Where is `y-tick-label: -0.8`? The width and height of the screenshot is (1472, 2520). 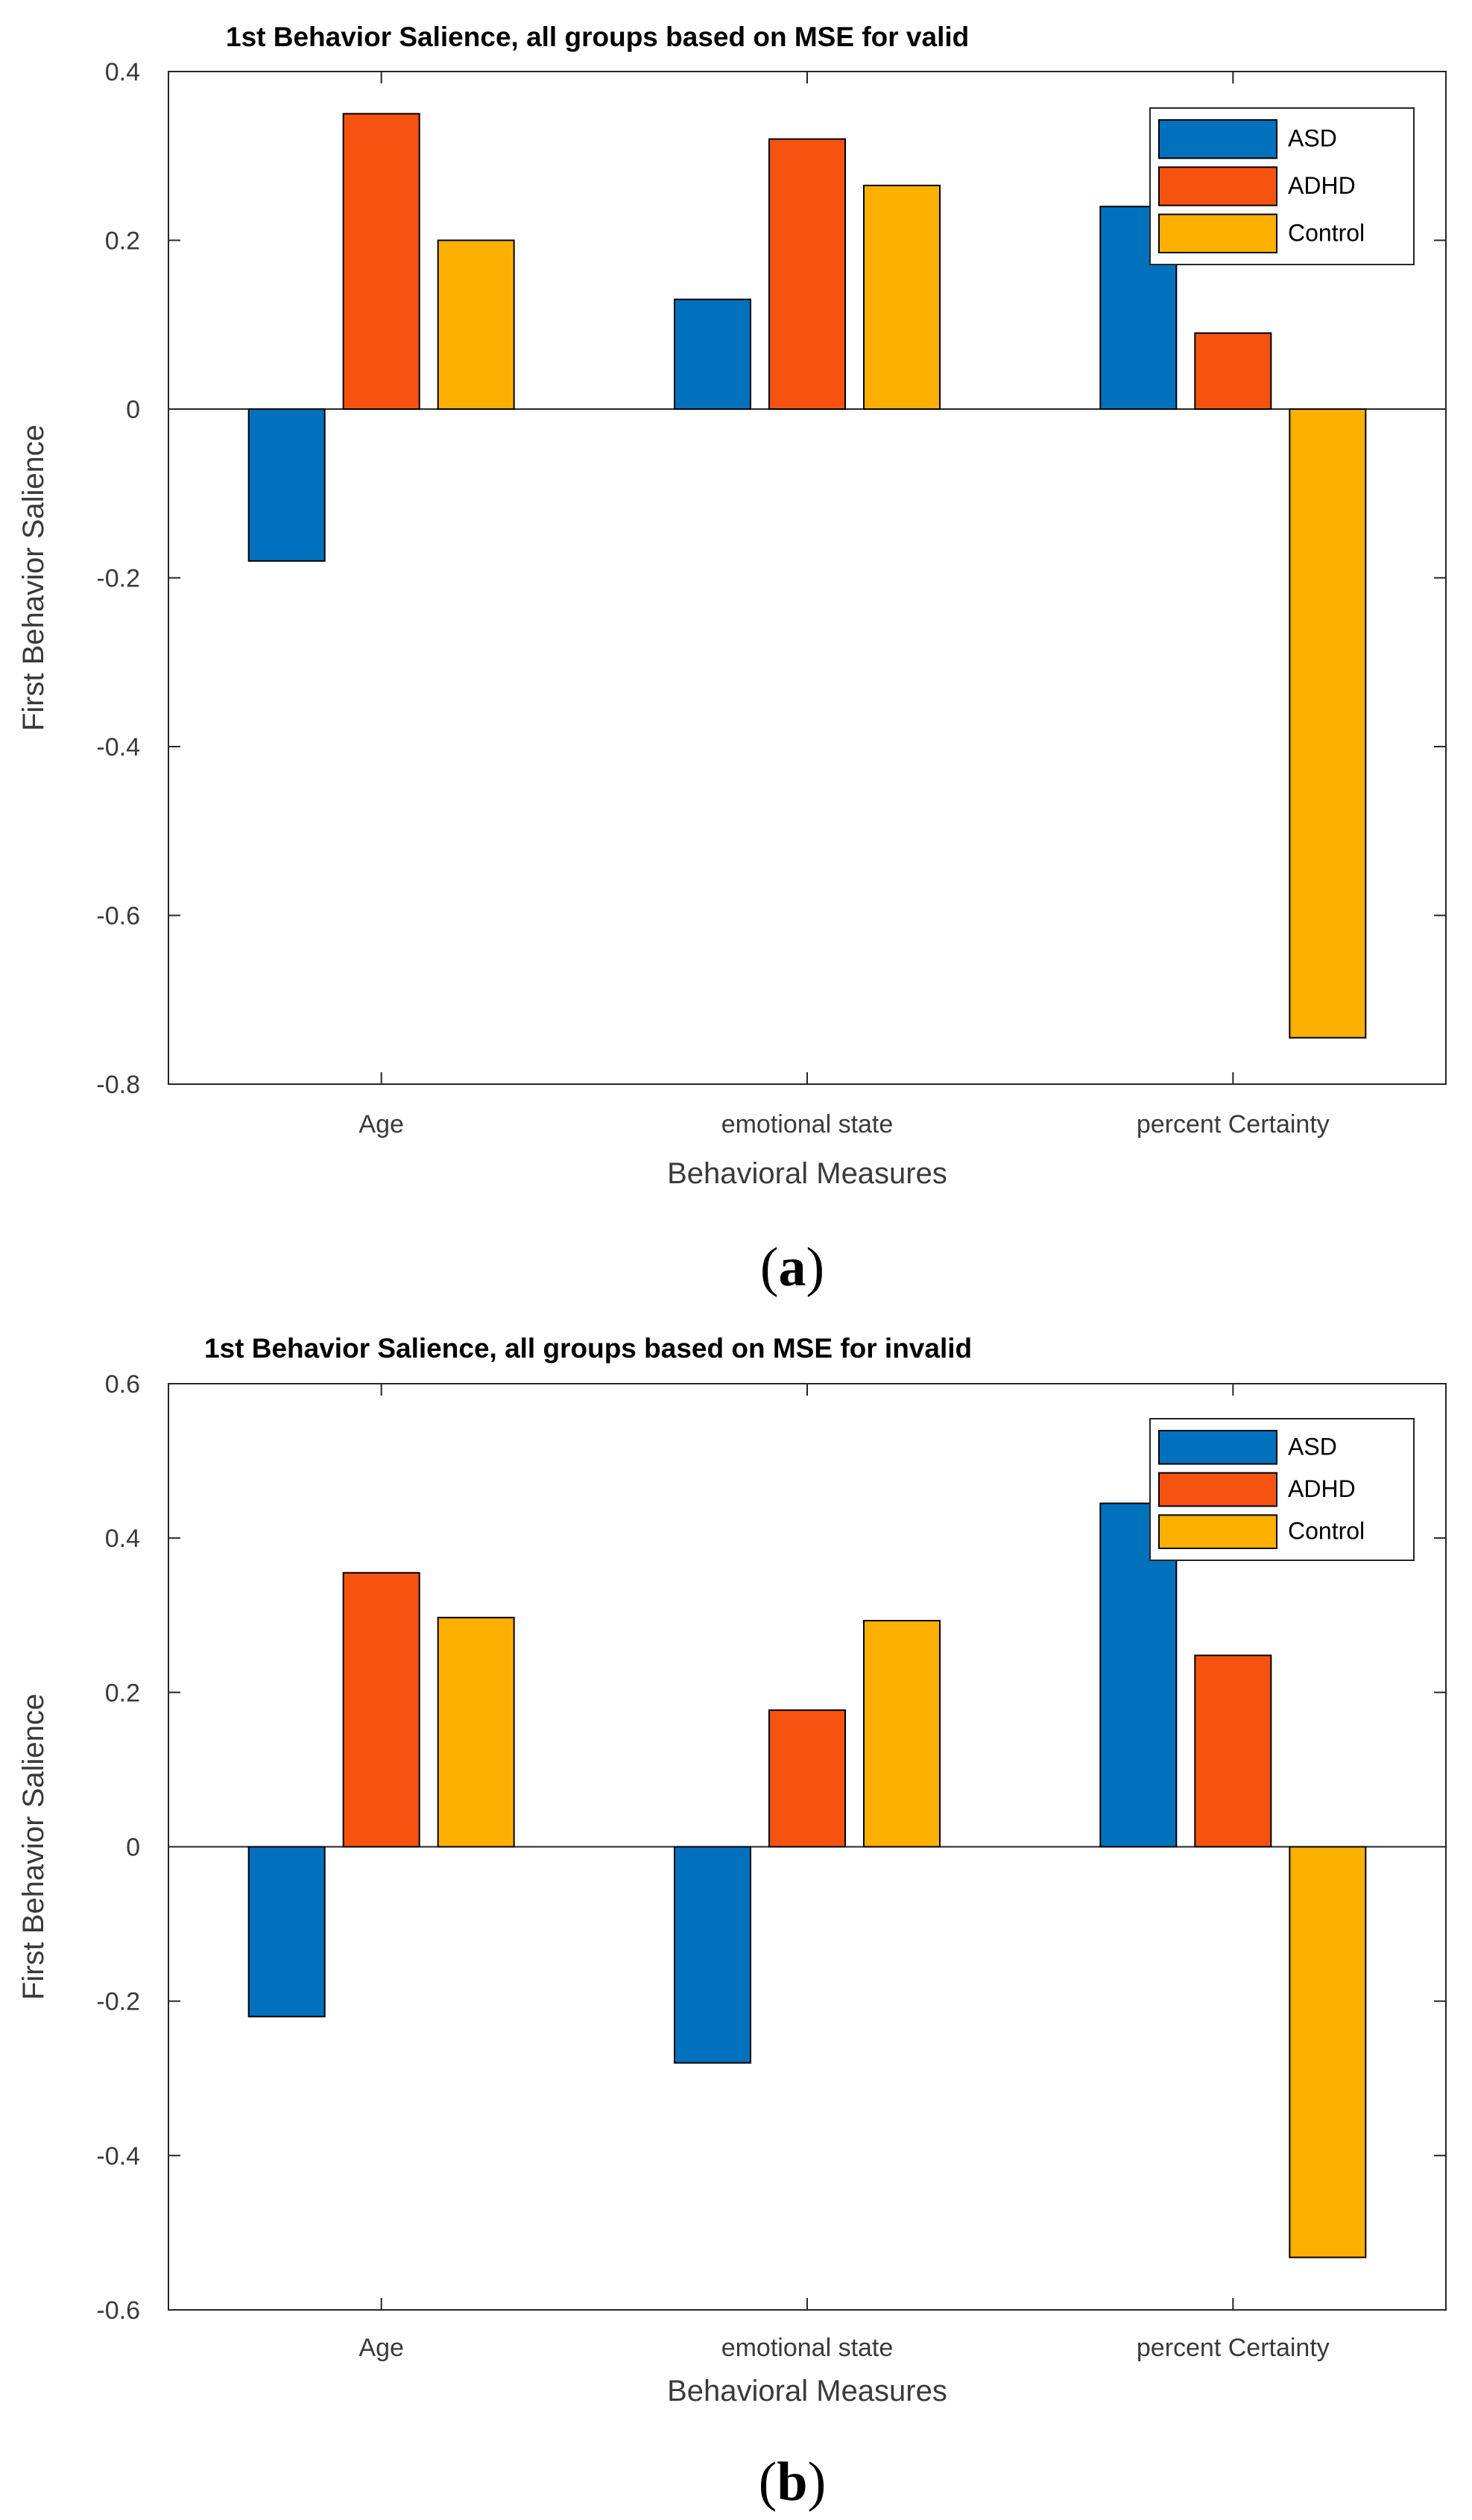
y-tick-label: -0.8 is located at coordinates (118, 1085).